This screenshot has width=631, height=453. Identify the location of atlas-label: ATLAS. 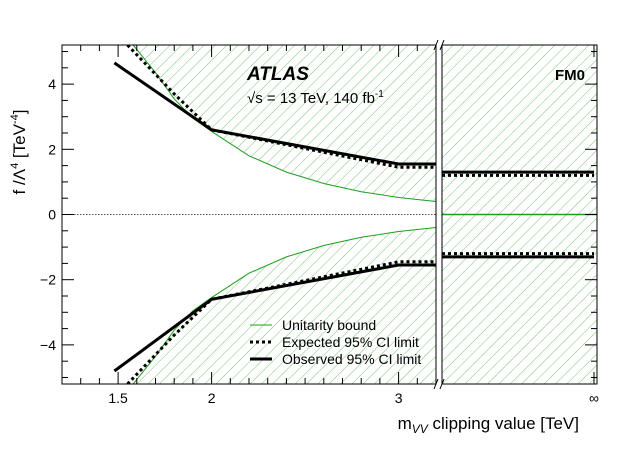
(277, 74).